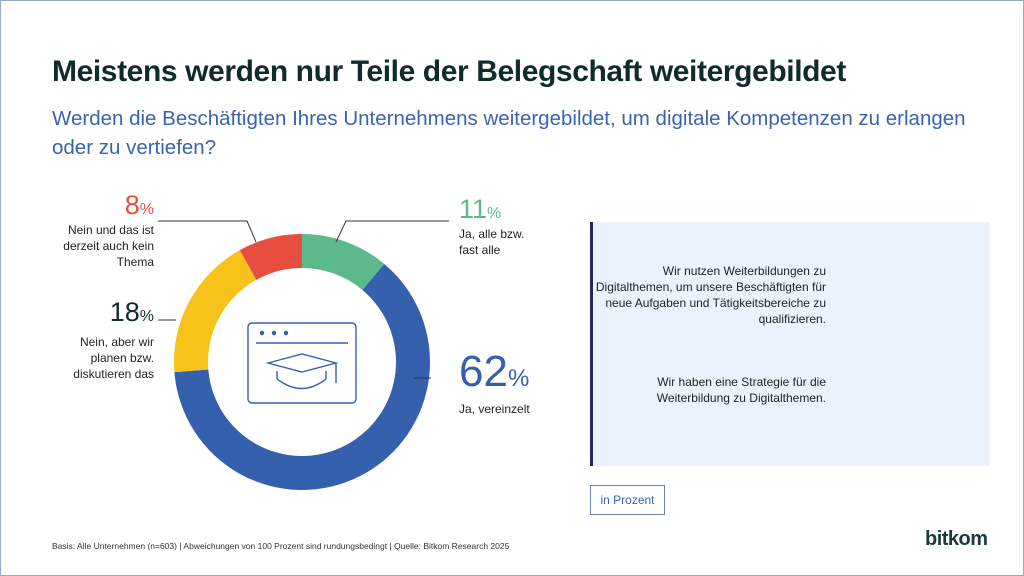 The width and height of the screenshot is (1024, 576). What do you see at coordinates (627, 500) in the screenshot?
I see `unit-label: in Prozent` at bounding box center [627, 500].